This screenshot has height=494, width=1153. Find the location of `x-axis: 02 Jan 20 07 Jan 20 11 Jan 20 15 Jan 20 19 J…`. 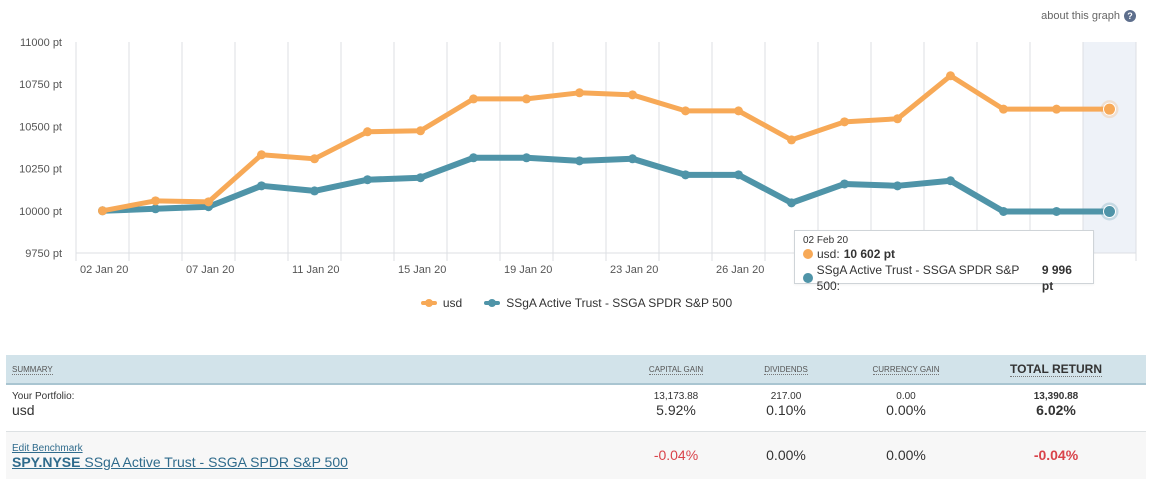

x-axis: 02 Jan 20 07 Jan 20 11 Jan 20 15 Jan 20 19 J… is located at coordinates (422, 270).